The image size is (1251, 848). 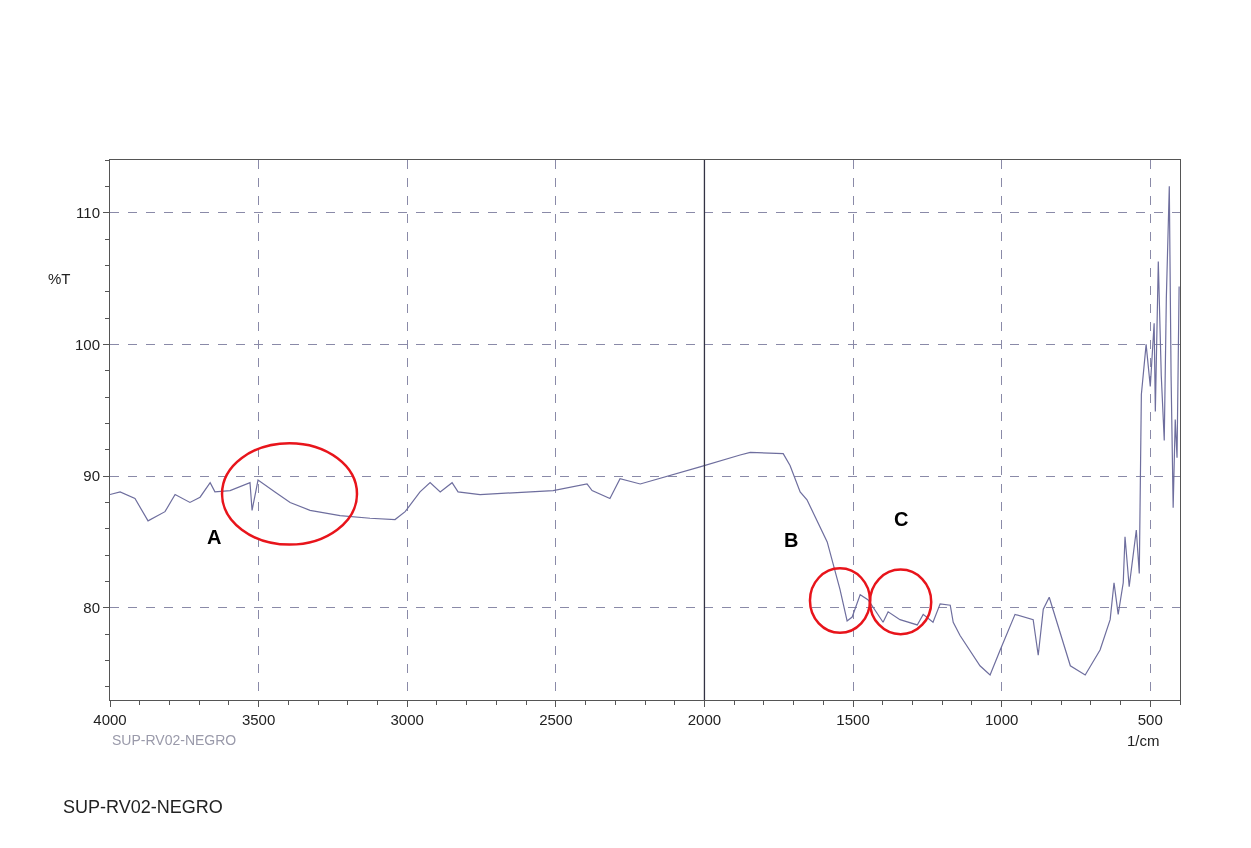 What do you see at coordinates (1001, 719) in the screenshot?
I see `x-tick-label: 1000` at bounding box center [1001, 719].